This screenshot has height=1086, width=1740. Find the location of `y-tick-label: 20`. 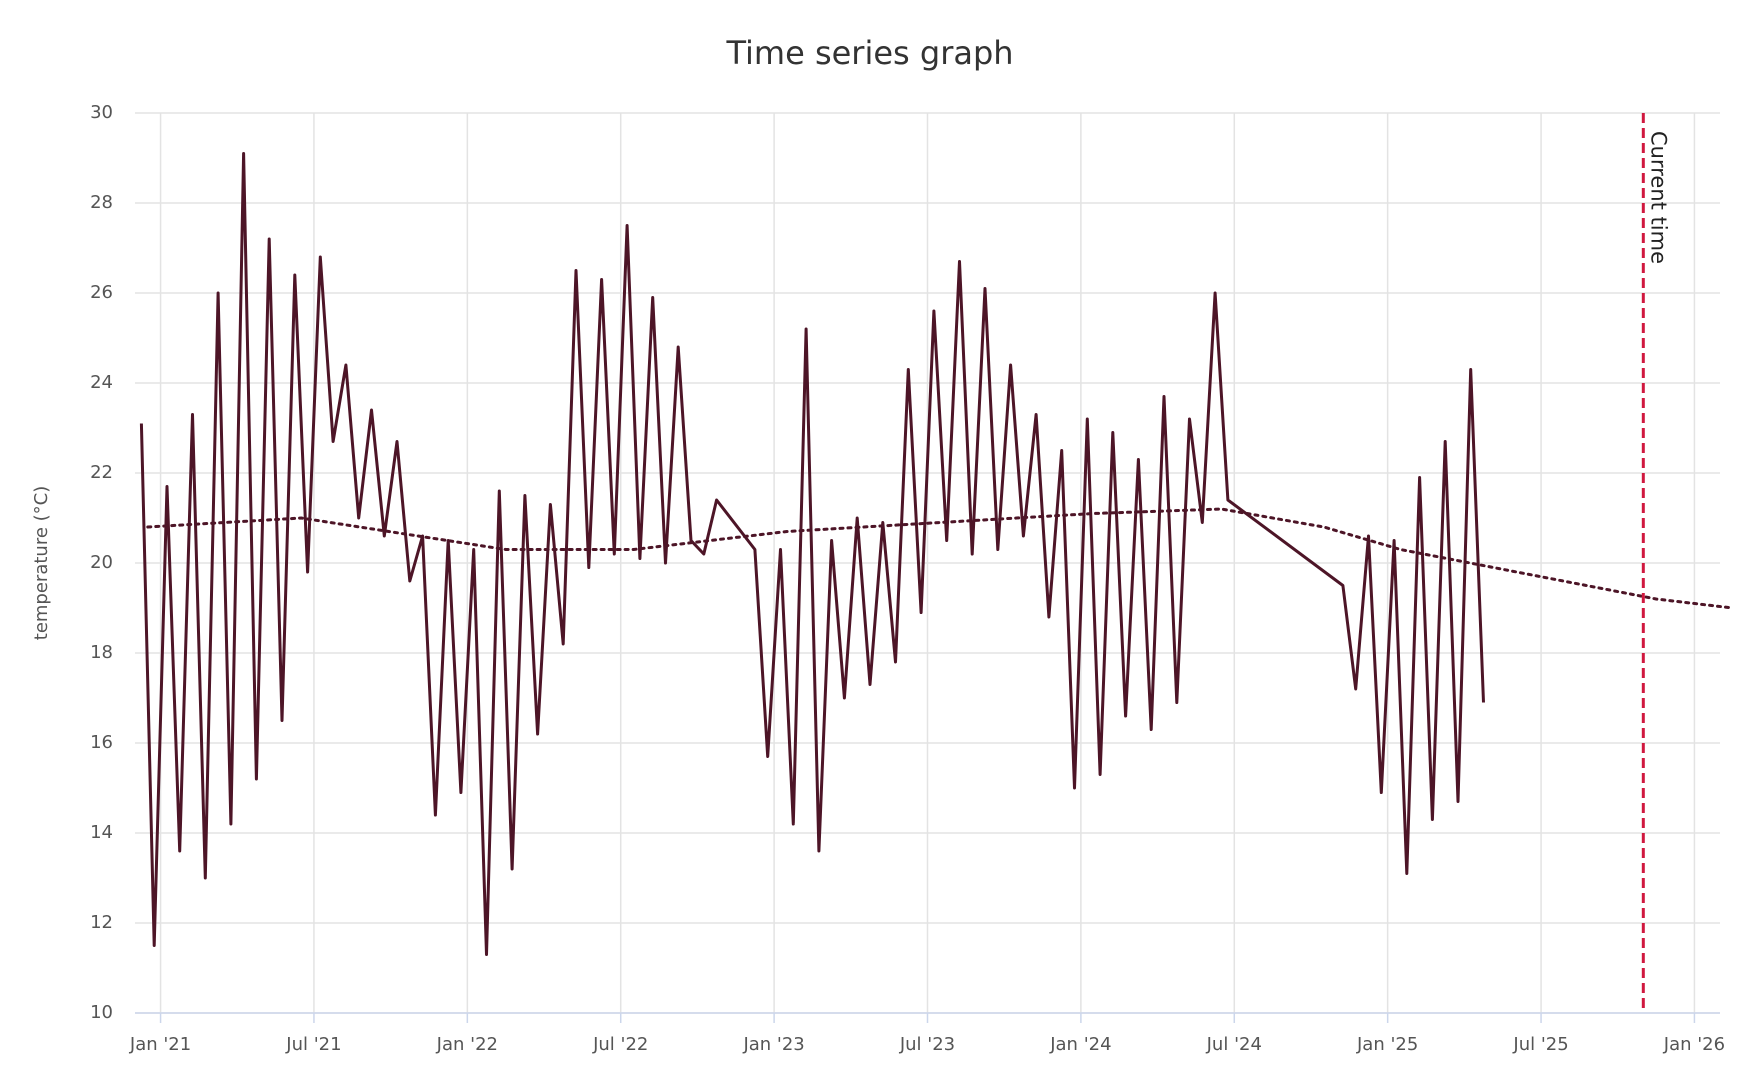

y-tick-label: 20 is located at coordinates (101, 562).